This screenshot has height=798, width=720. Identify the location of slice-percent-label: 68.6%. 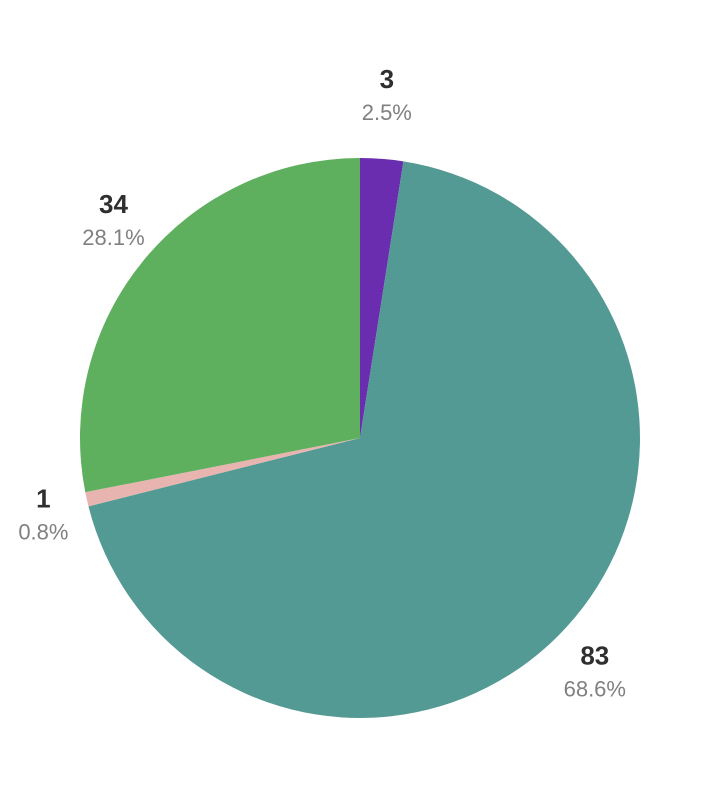
(595, 689).